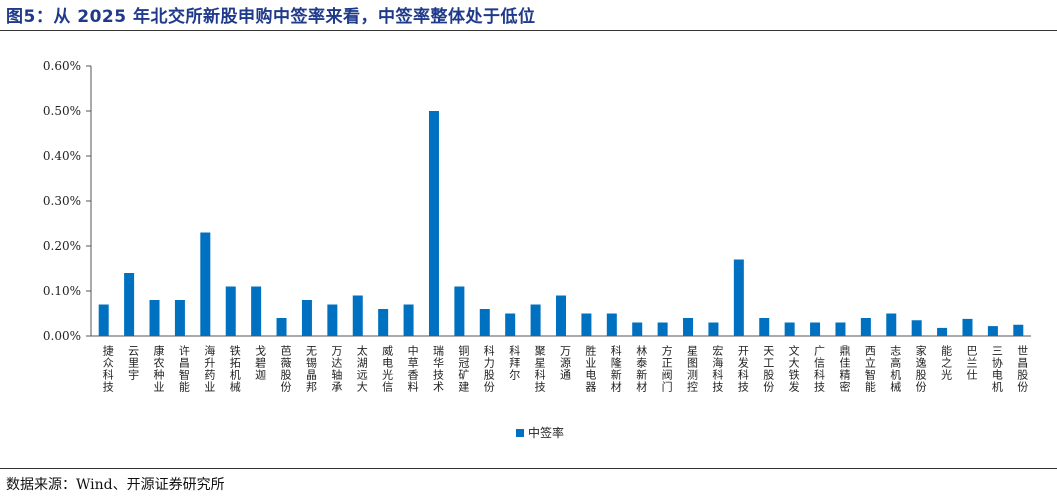  Describe the element at coordinates (528, 468) in the screenshot. I see `source-rule` at that location.